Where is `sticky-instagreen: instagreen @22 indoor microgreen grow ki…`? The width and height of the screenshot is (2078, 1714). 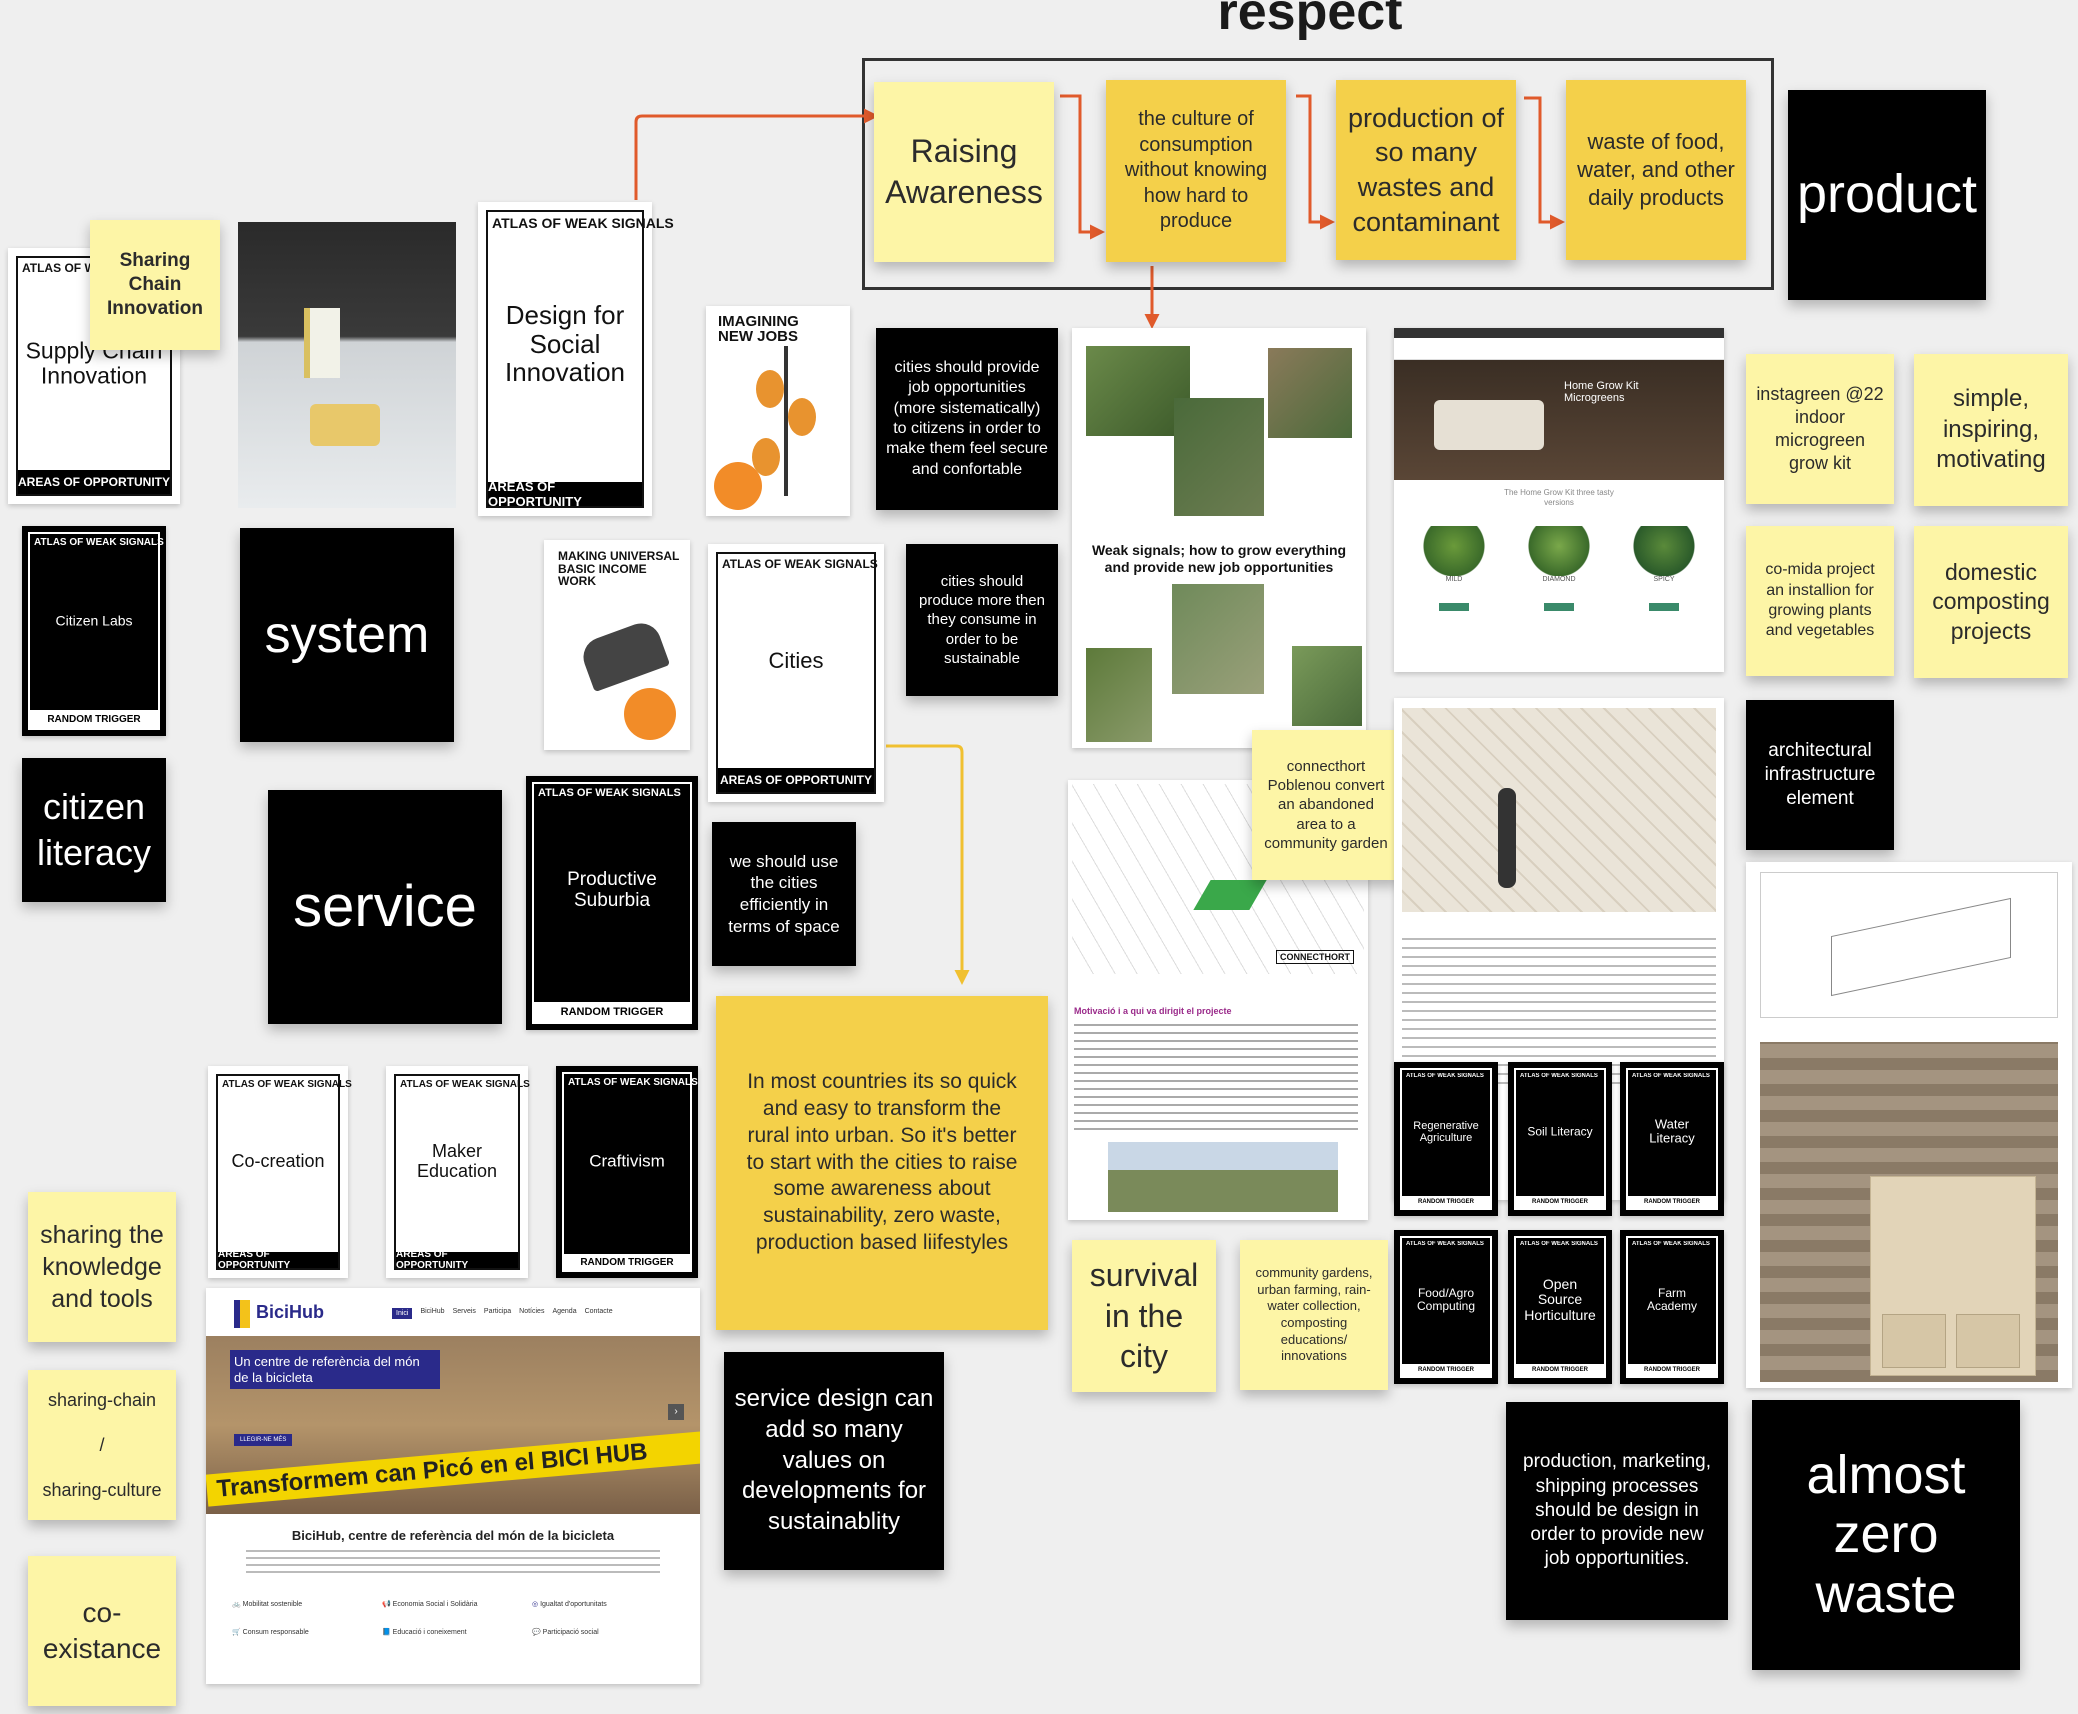 sticky-instagreen: instagreen @22 indoor microgreen grow ki… is located at coordinates (1820, 429).